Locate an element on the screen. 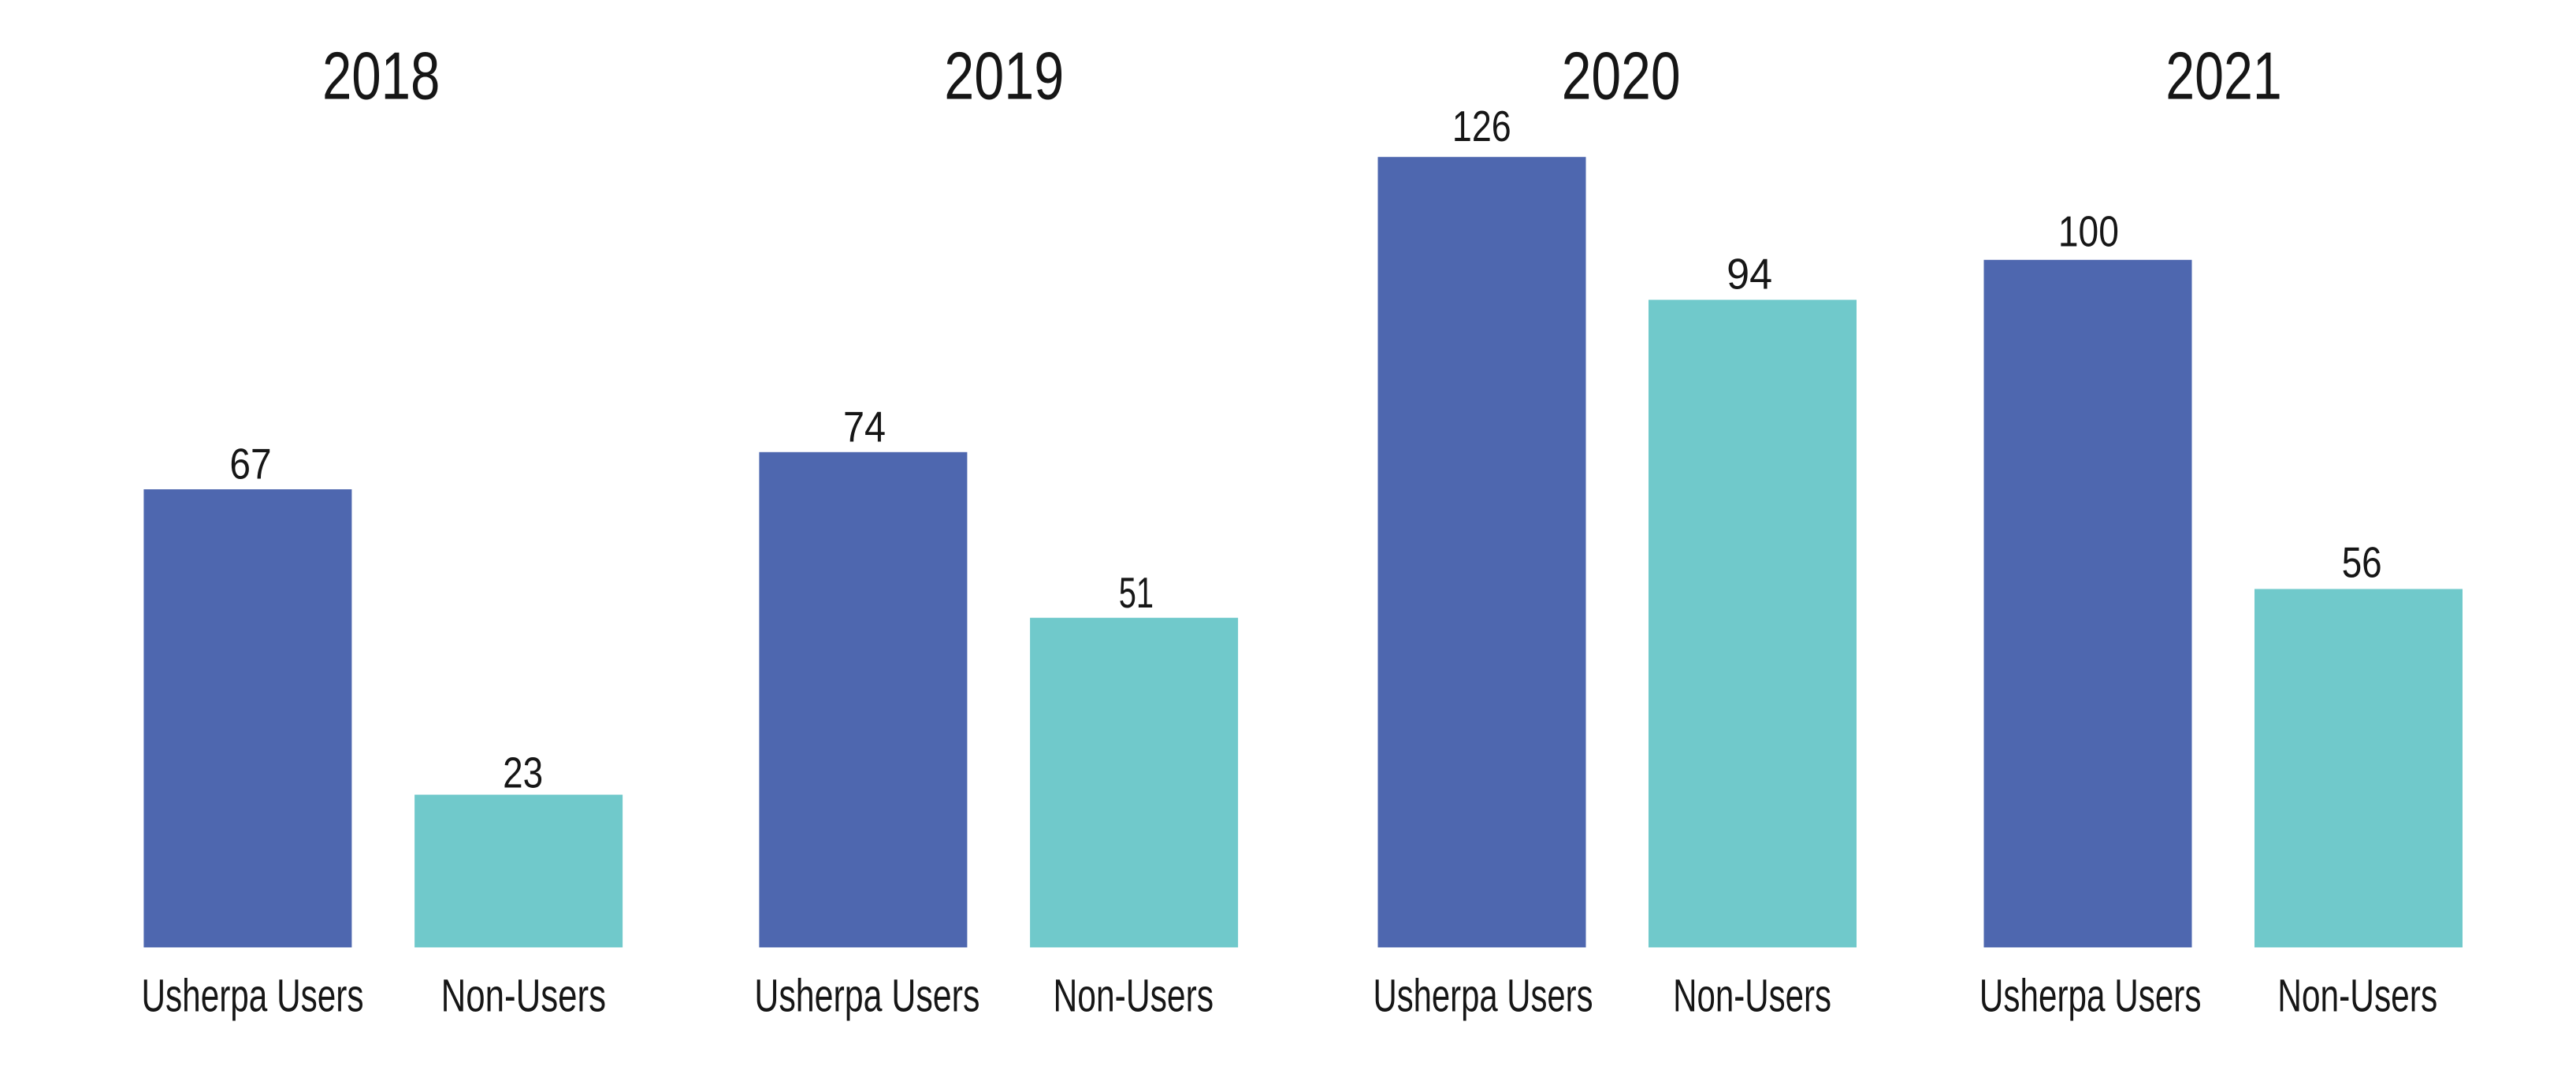  svg-text: 51 is located at coordinates (1136, 592).